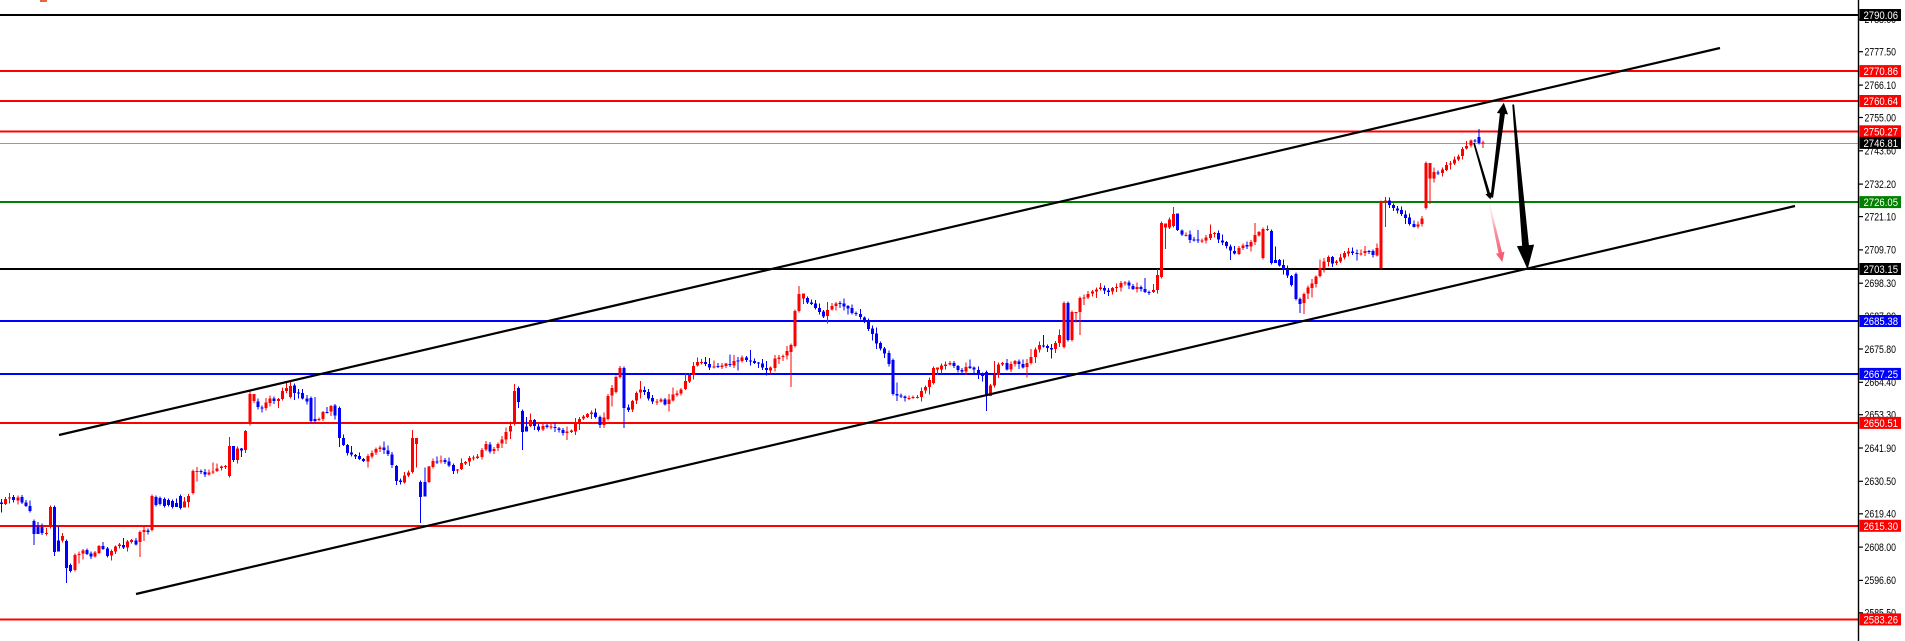 Image resolution: width=1905 pixels, height=641 pixels. Describe the element at coordinates (1881, 482) in the screenshot. I see `svg-text: 2630.50` at that location.